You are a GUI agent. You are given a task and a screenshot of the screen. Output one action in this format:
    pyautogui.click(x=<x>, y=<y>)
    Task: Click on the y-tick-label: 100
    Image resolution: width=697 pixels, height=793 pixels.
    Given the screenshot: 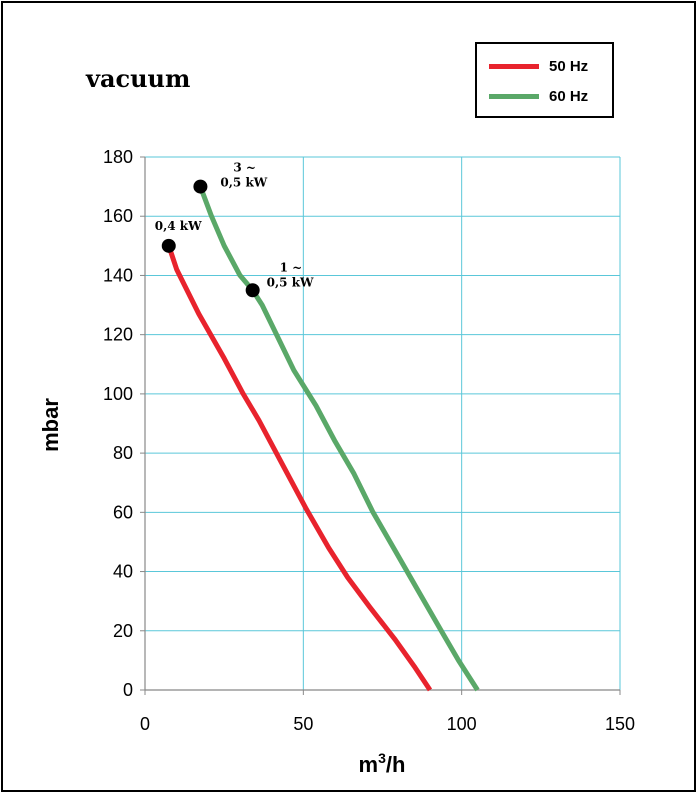 What is the action you would take?
    pyautogui.click(x=118, y=394)
    